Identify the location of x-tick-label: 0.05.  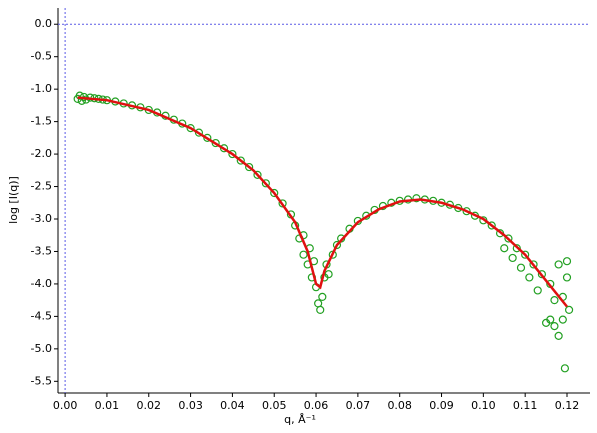
(274, 405).